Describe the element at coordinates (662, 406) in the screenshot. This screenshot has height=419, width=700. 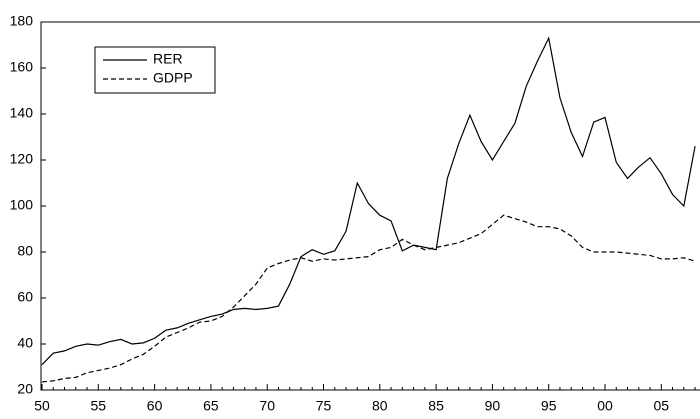
I see `x-tick-label: 05` at that location.